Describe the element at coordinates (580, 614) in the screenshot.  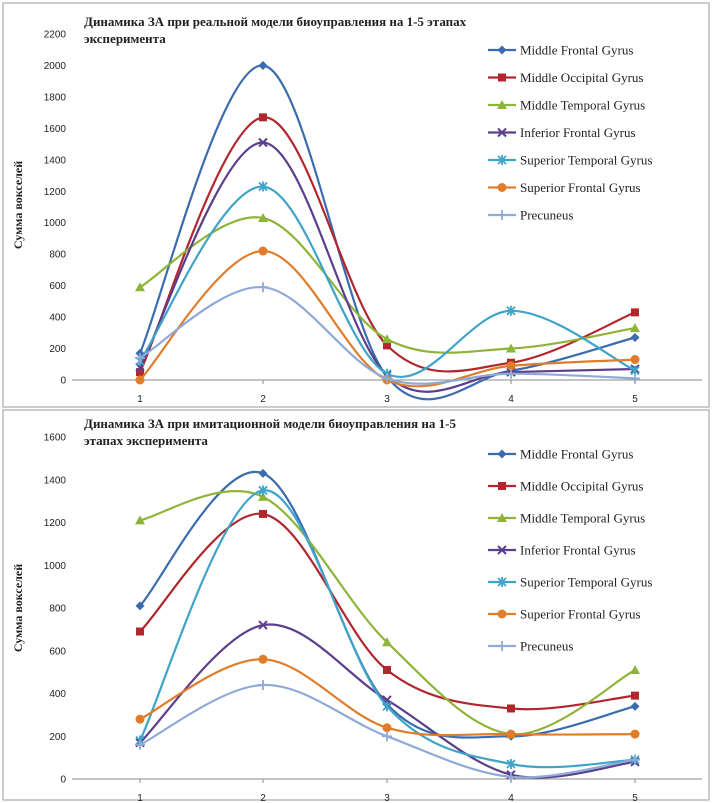
I see `chart-2-legend-label: Superior Frontal Gyrus` at that location.